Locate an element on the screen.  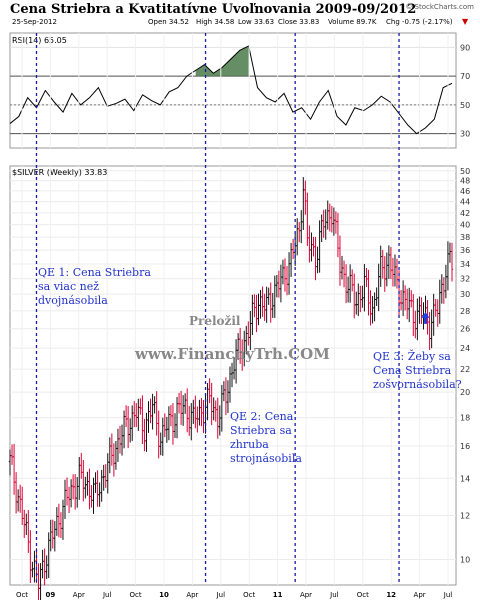
x-tick-label: 09 is located at coordinates (51, 595).